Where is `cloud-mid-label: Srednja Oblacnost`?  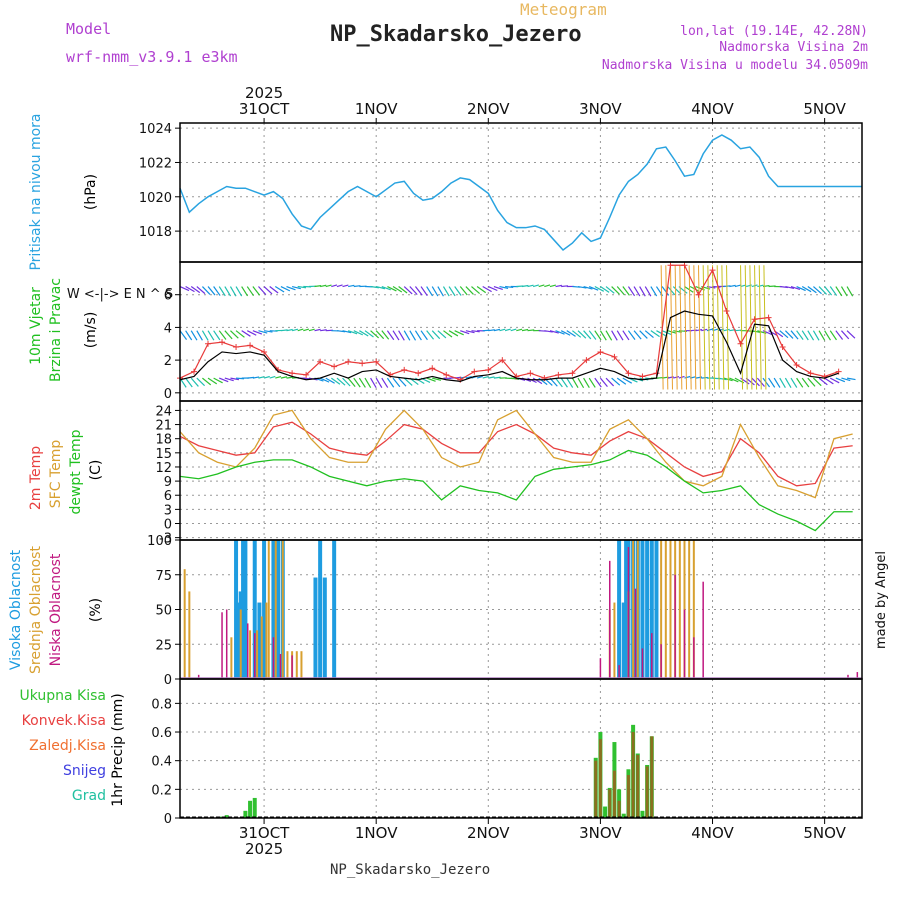
cloud-mid-label: Srednja Oblacnost is located at coordinates (36, 610).